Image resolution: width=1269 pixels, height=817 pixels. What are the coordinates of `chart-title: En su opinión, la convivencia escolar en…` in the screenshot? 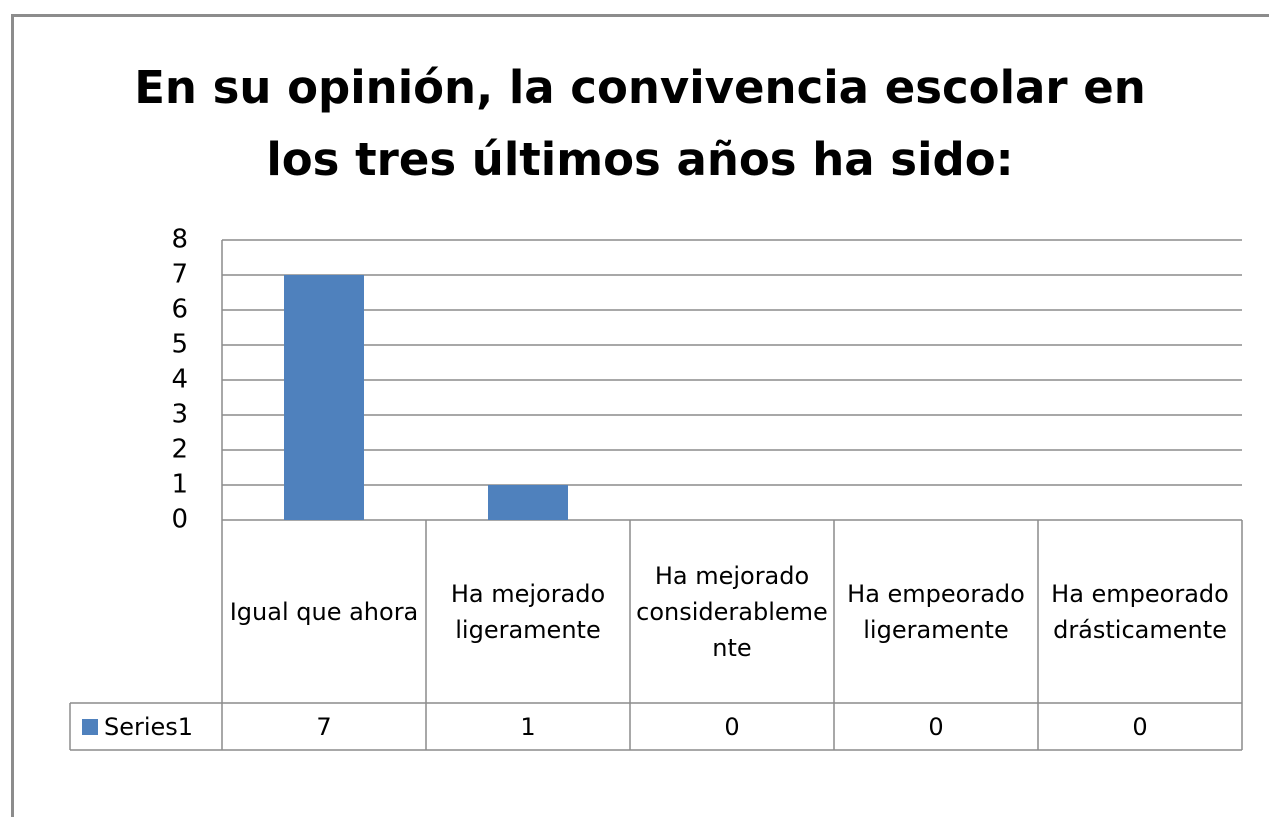 It's located at (640, 123).